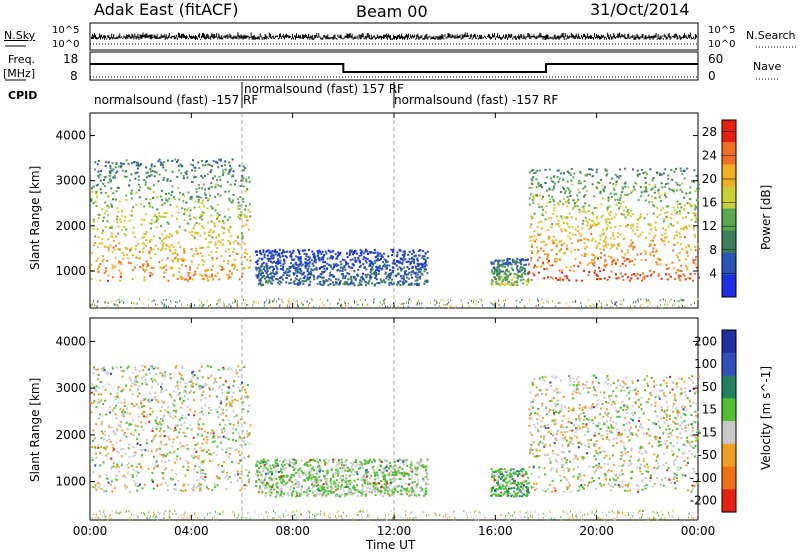  I want to click on colorbar-tick-label: 12, so click(709, 226).